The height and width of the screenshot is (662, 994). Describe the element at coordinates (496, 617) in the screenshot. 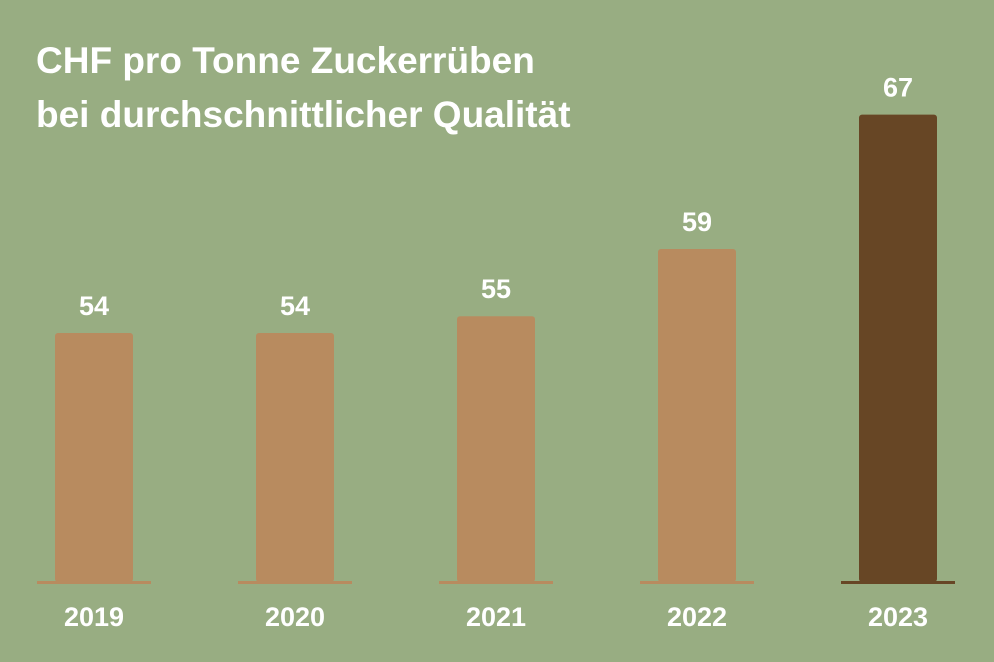

I see `x-tick-label-2021: 2021` at that location.